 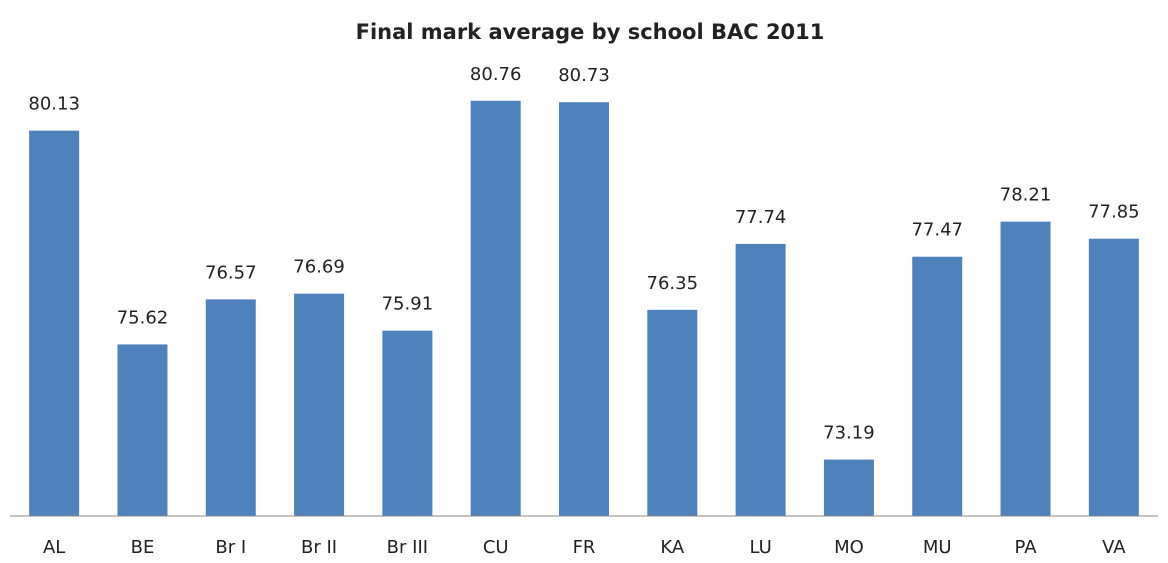 I want to click on x-tick-label: CU, so click(x=496, y=547).